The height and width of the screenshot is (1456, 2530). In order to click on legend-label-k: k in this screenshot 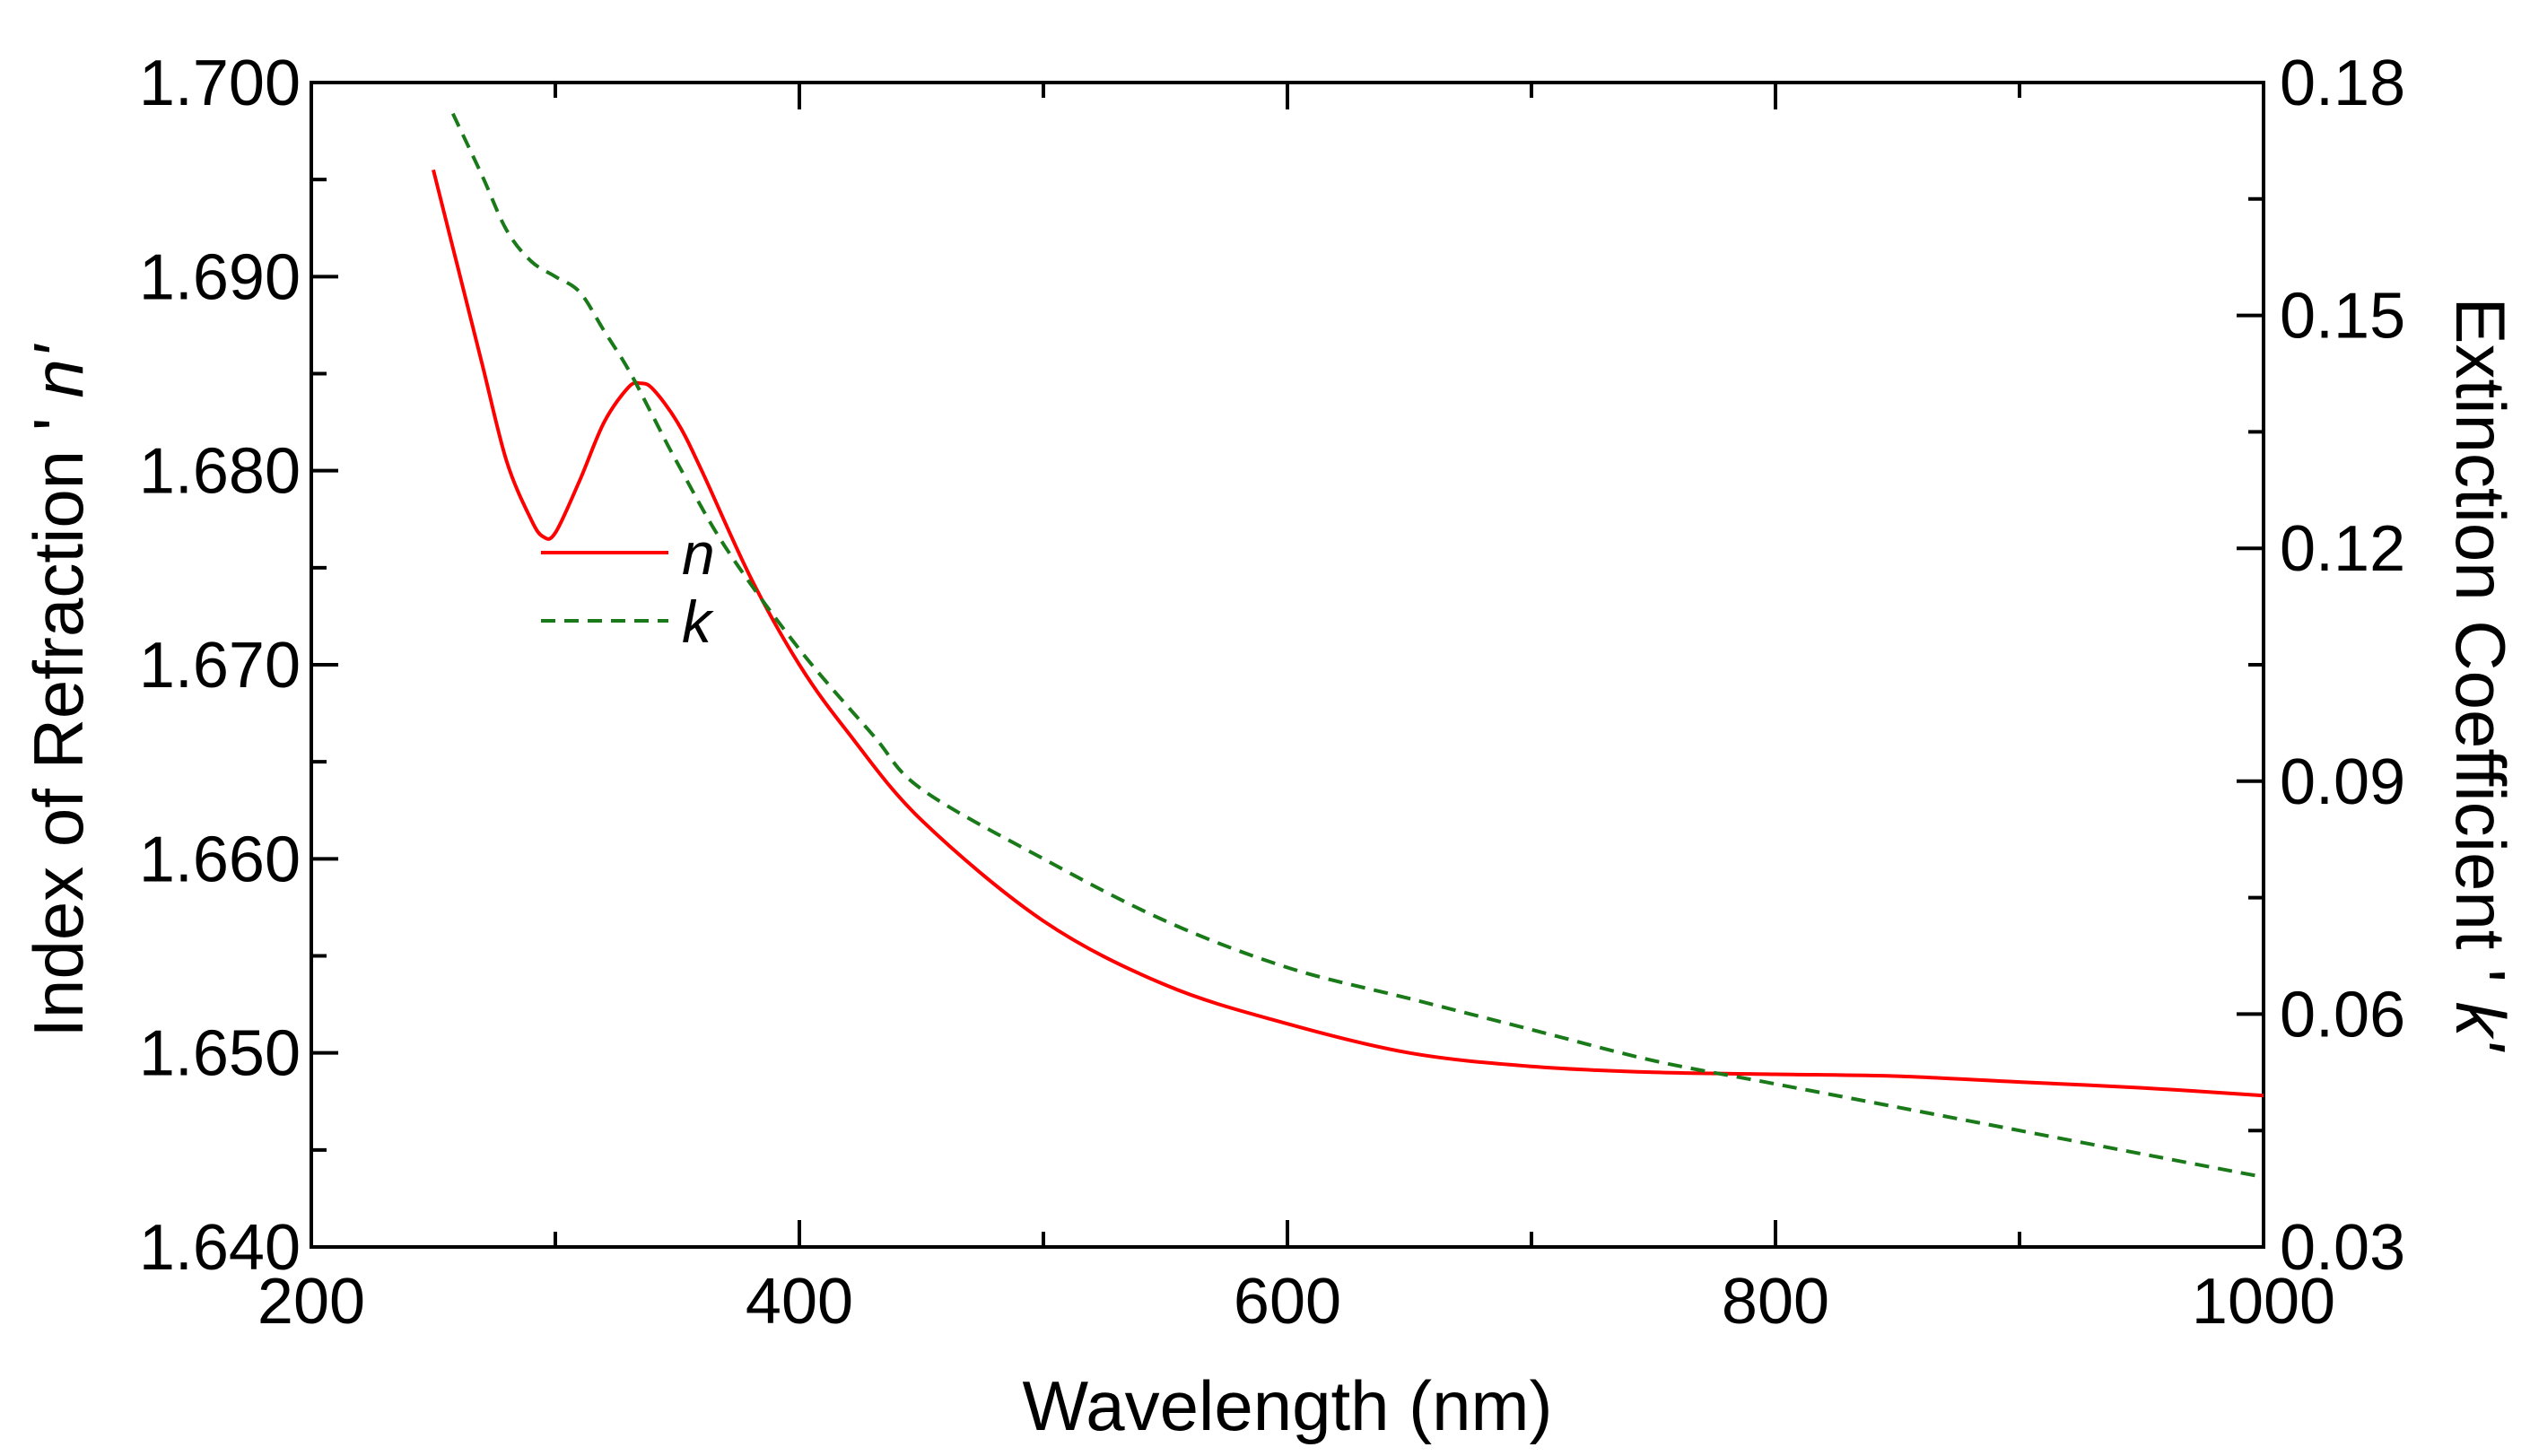, I will do `click(698, 622)`.